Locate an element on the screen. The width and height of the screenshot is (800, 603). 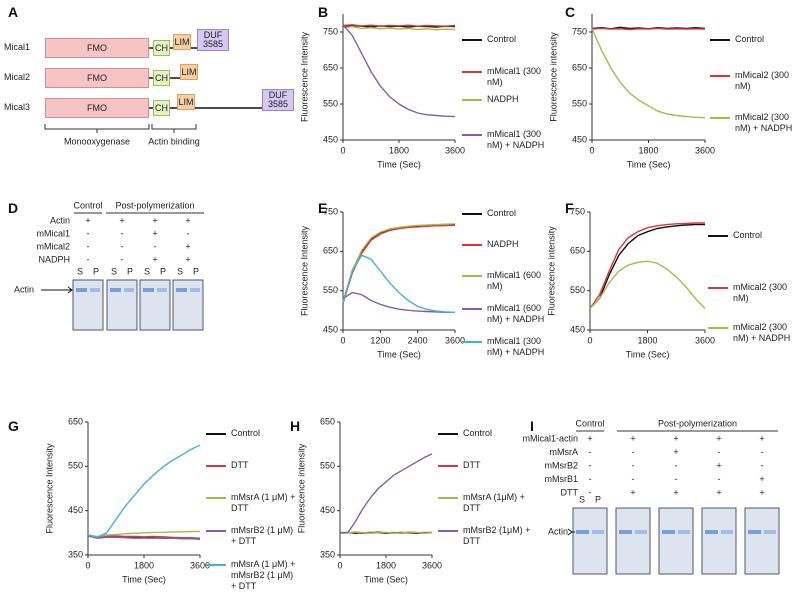
legend-label: DTT is located at coordinates (240, 465).